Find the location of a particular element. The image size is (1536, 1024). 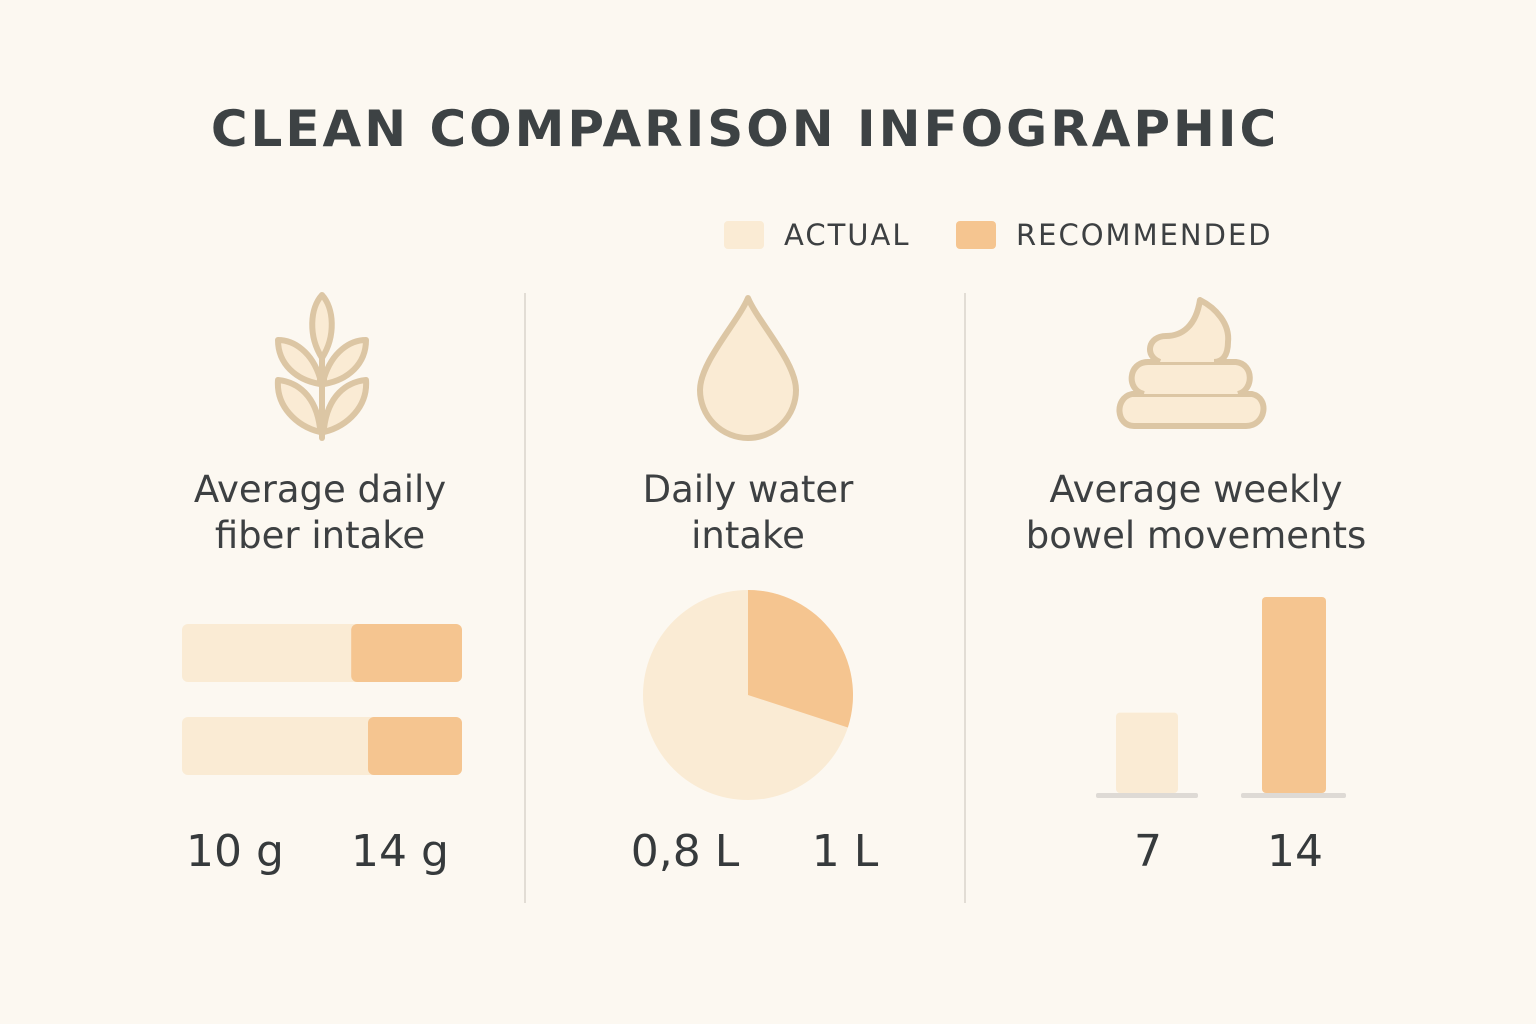

water-pie-chart is located at coordinates (748, 695).